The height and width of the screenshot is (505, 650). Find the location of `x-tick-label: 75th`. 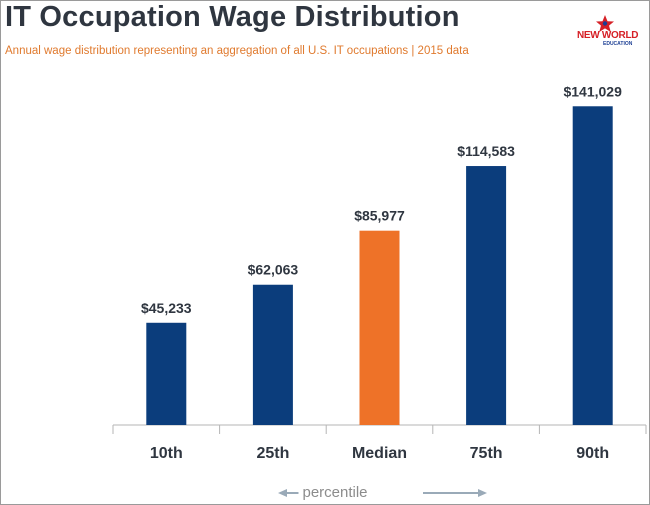

x-tick-label: 75th is located at coordinates (486, 453).